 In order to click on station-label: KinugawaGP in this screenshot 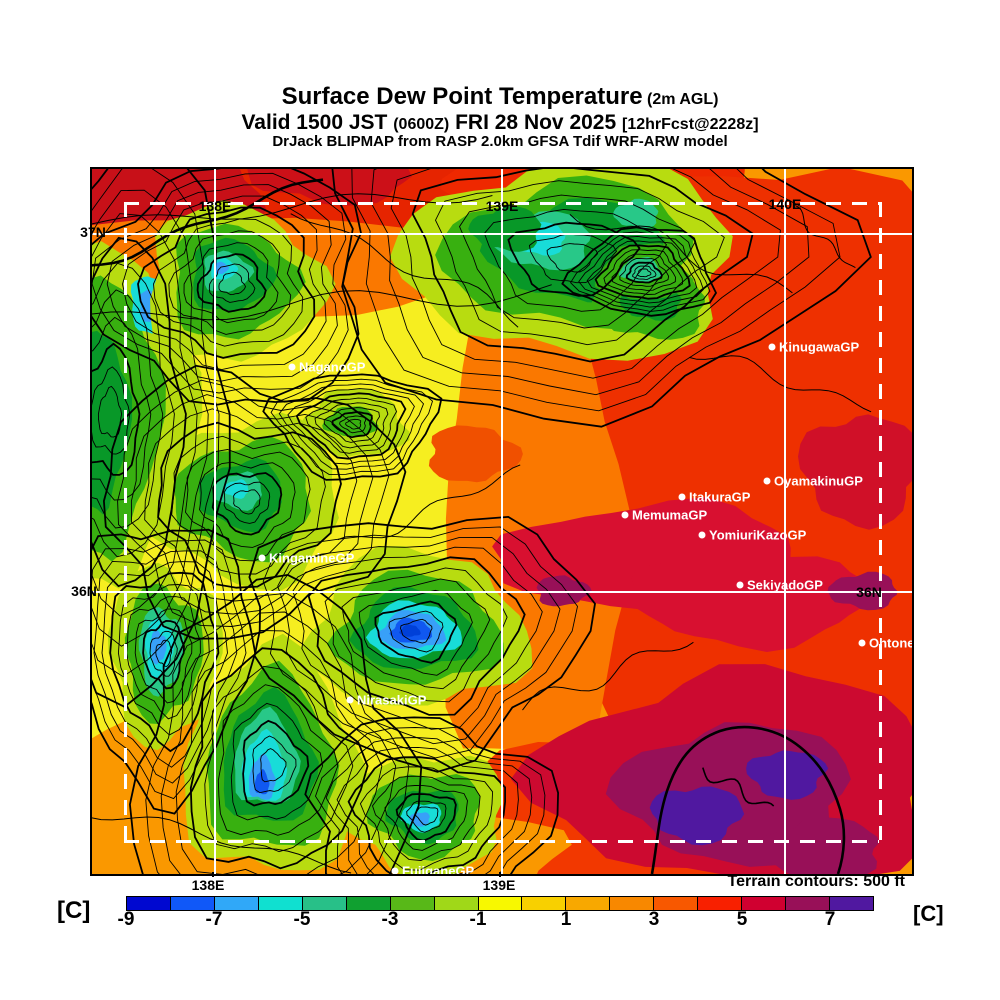, I will do `click(819, 347)`.